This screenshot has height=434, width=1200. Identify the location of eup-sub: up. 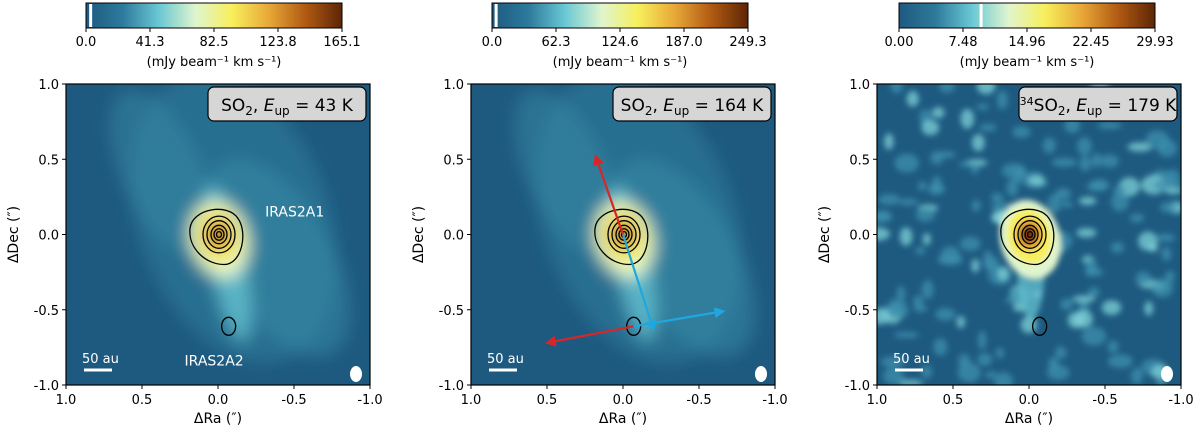
(681, 111).